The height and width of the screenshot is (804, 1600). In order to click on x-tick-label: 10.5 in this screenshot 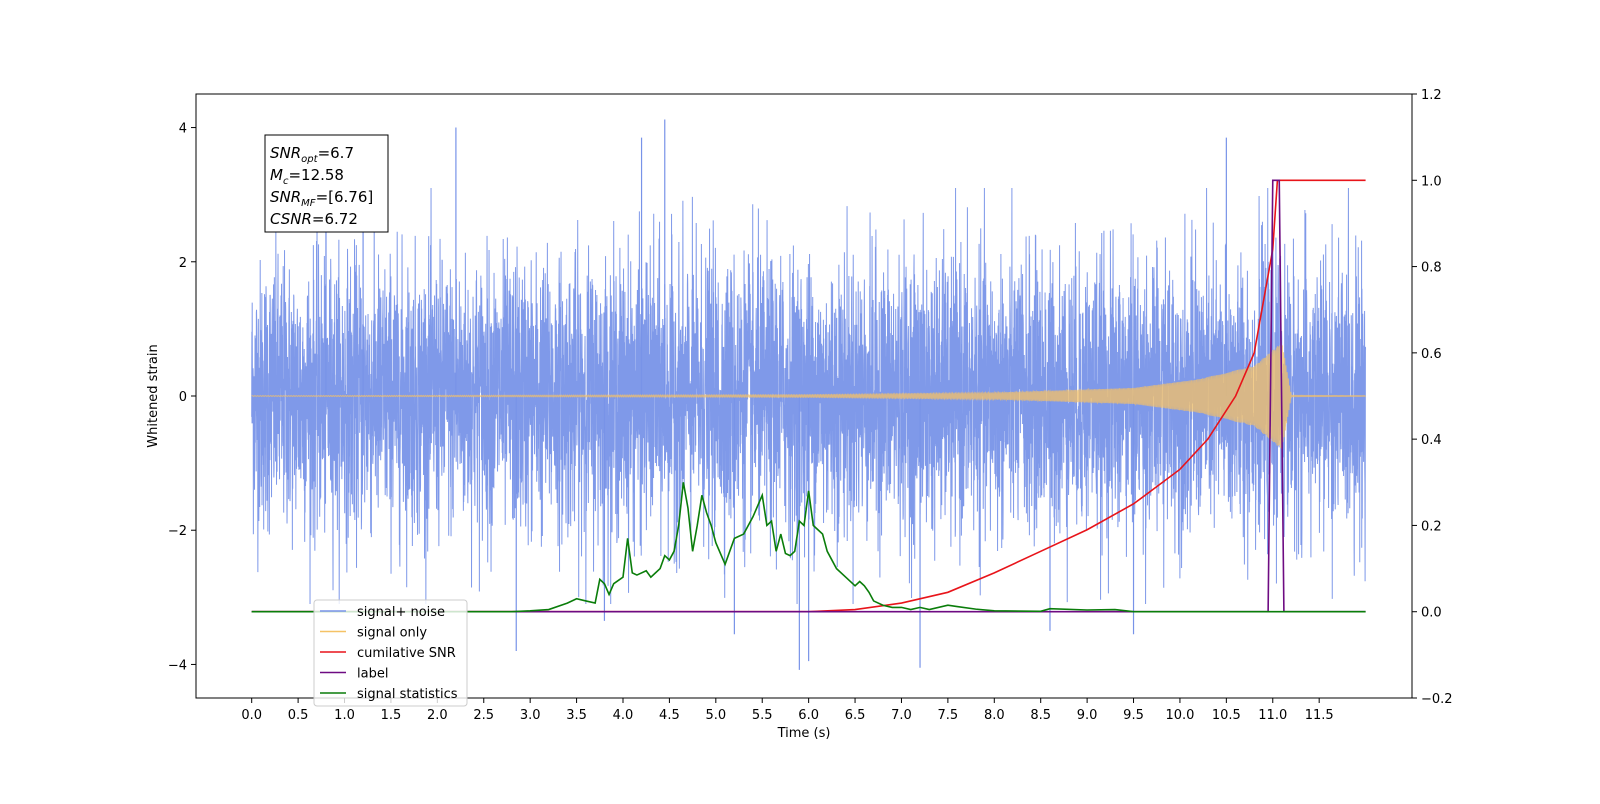, I will do `click(1226, 715)`.